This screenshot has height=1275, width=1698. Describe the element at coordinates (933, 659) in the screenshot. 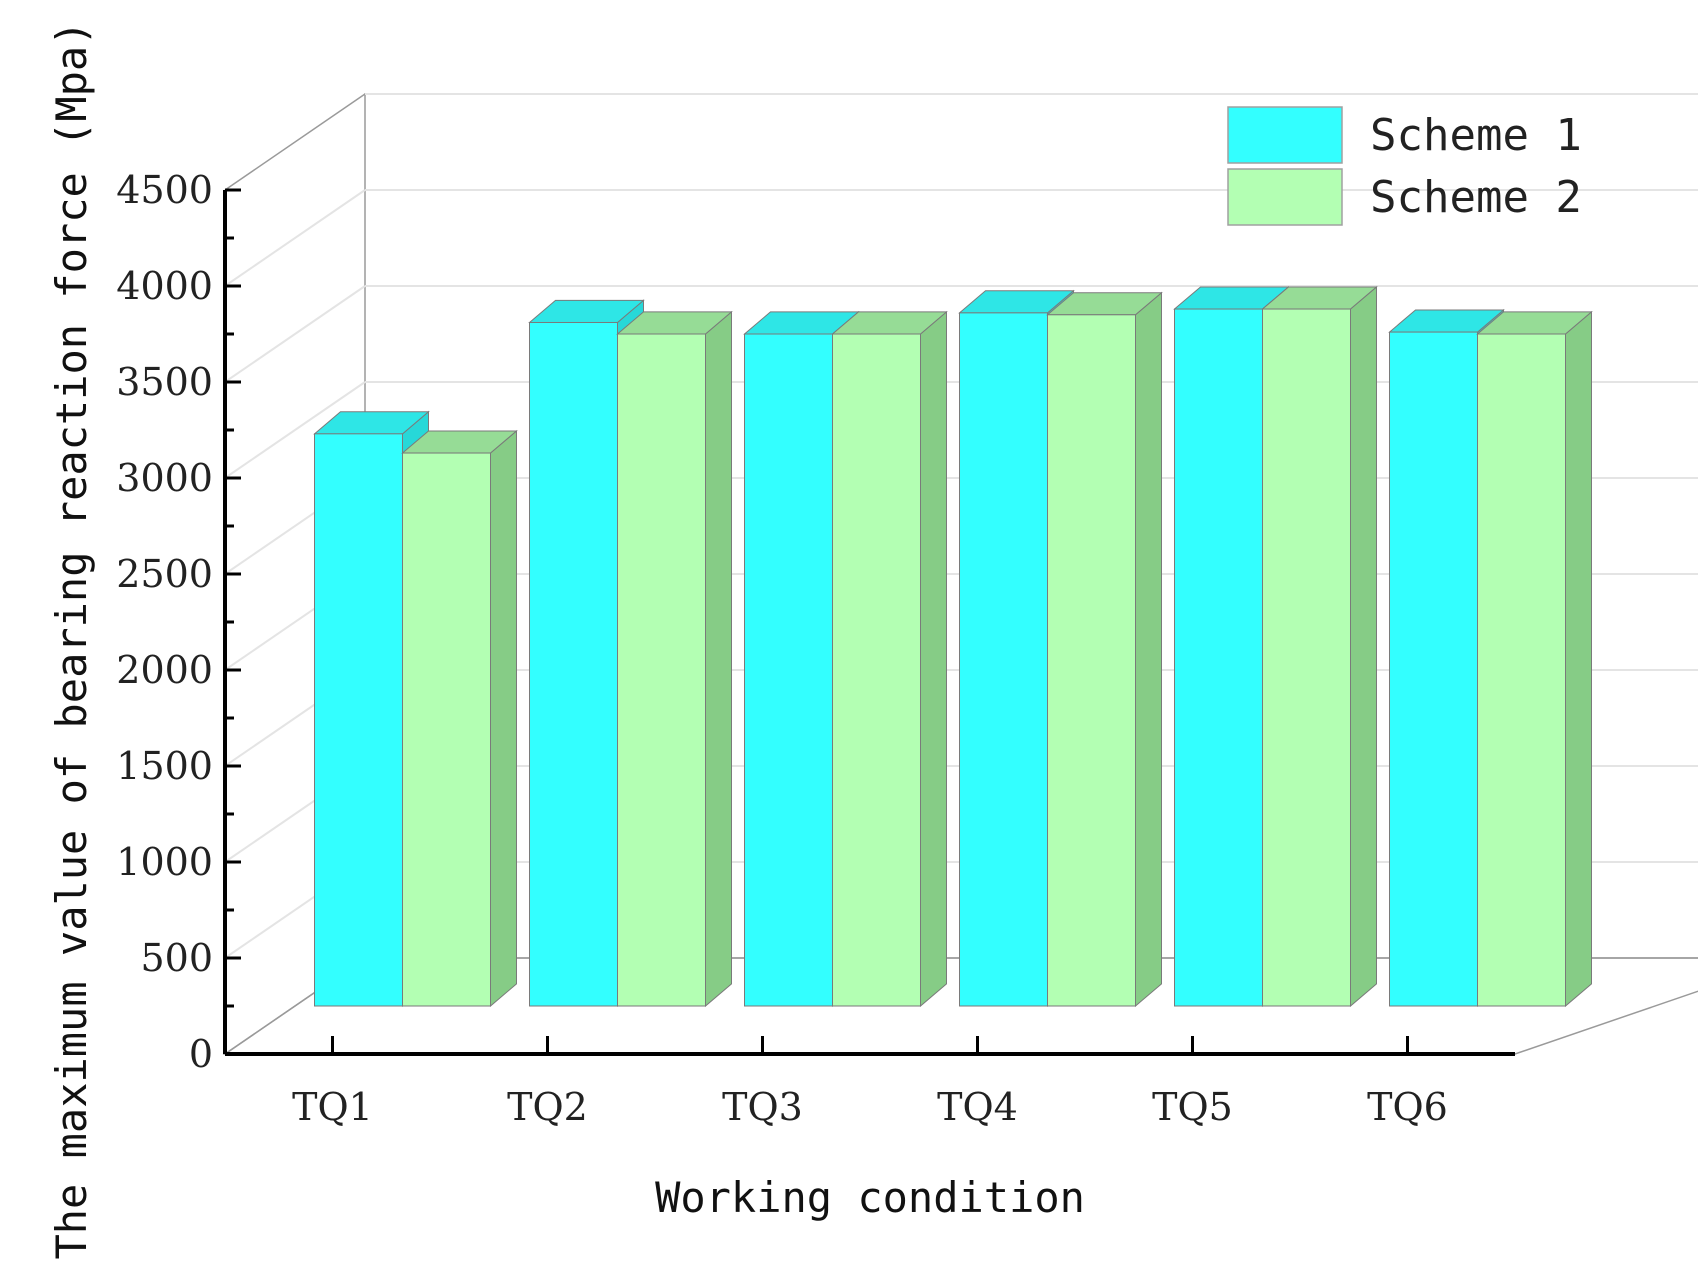

I see `bar-side-TQ3-s2` at that location.